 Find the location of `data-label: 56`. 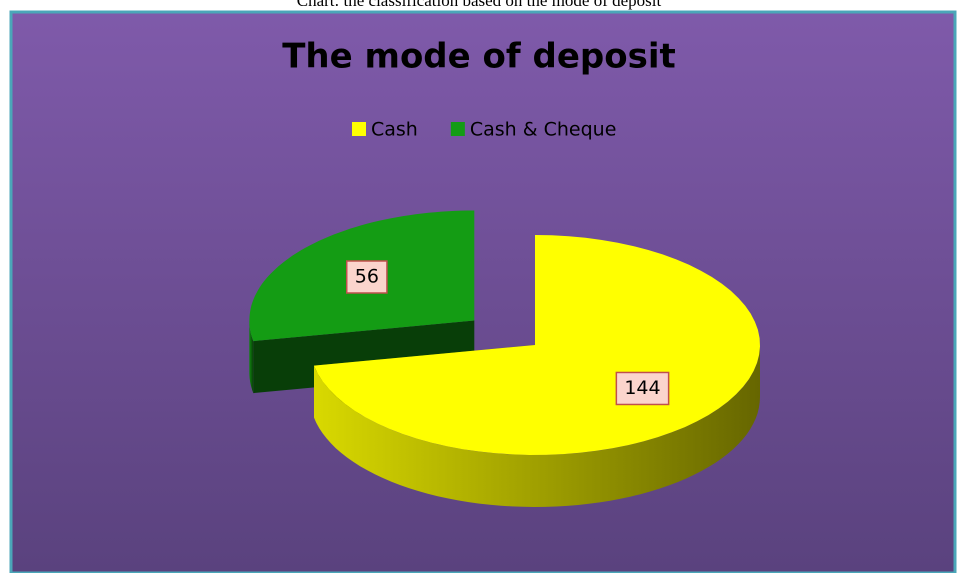

data-label: 56 is located at coordinates (367, 276).